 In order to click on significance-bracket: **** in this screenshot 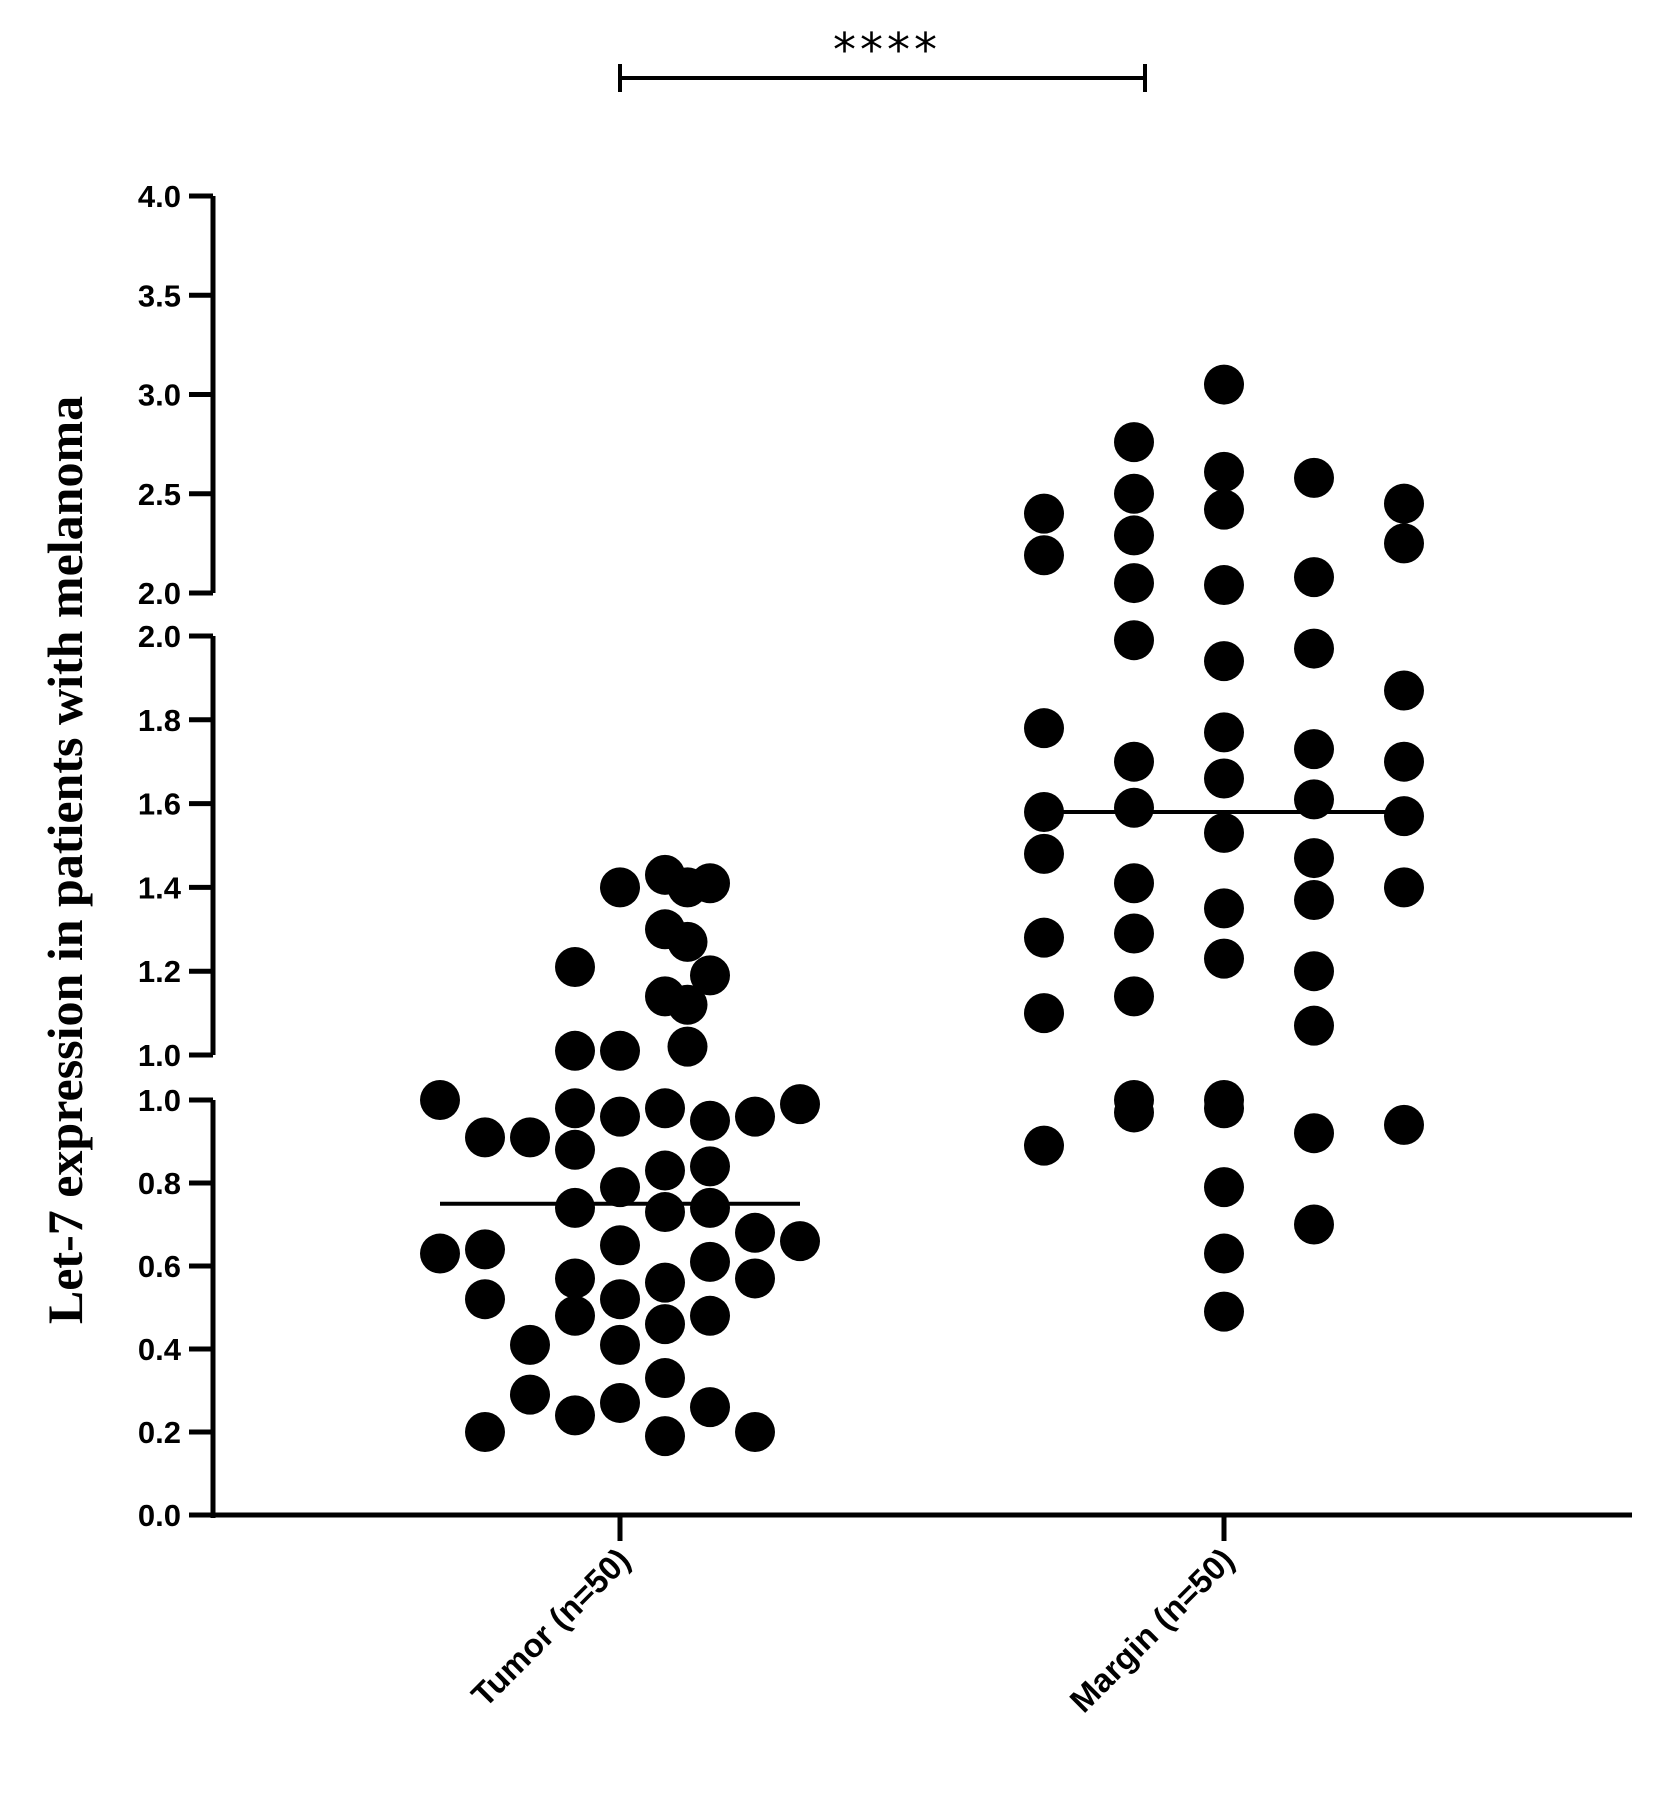, I will do `click(882, 57)`.